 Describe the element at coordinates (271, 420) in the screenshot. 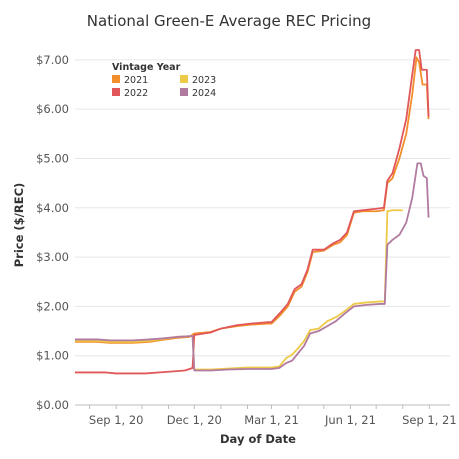

I see `x-tick-label: Mar 1, 21` at that location.